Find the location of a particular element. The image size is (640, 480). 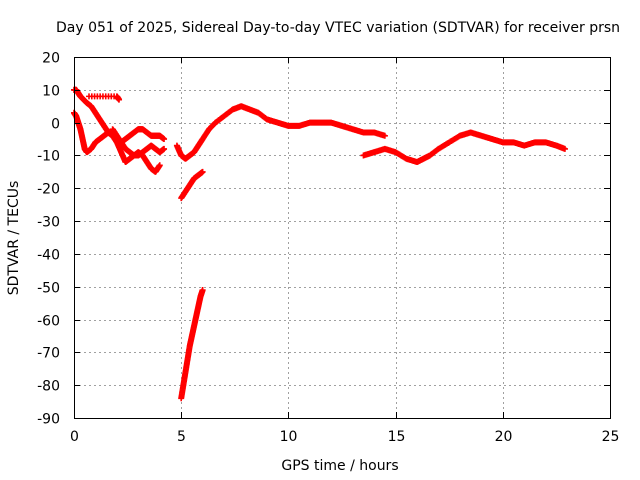

x-axis-label: GPS time / hours is located at coordinates (339, 466).